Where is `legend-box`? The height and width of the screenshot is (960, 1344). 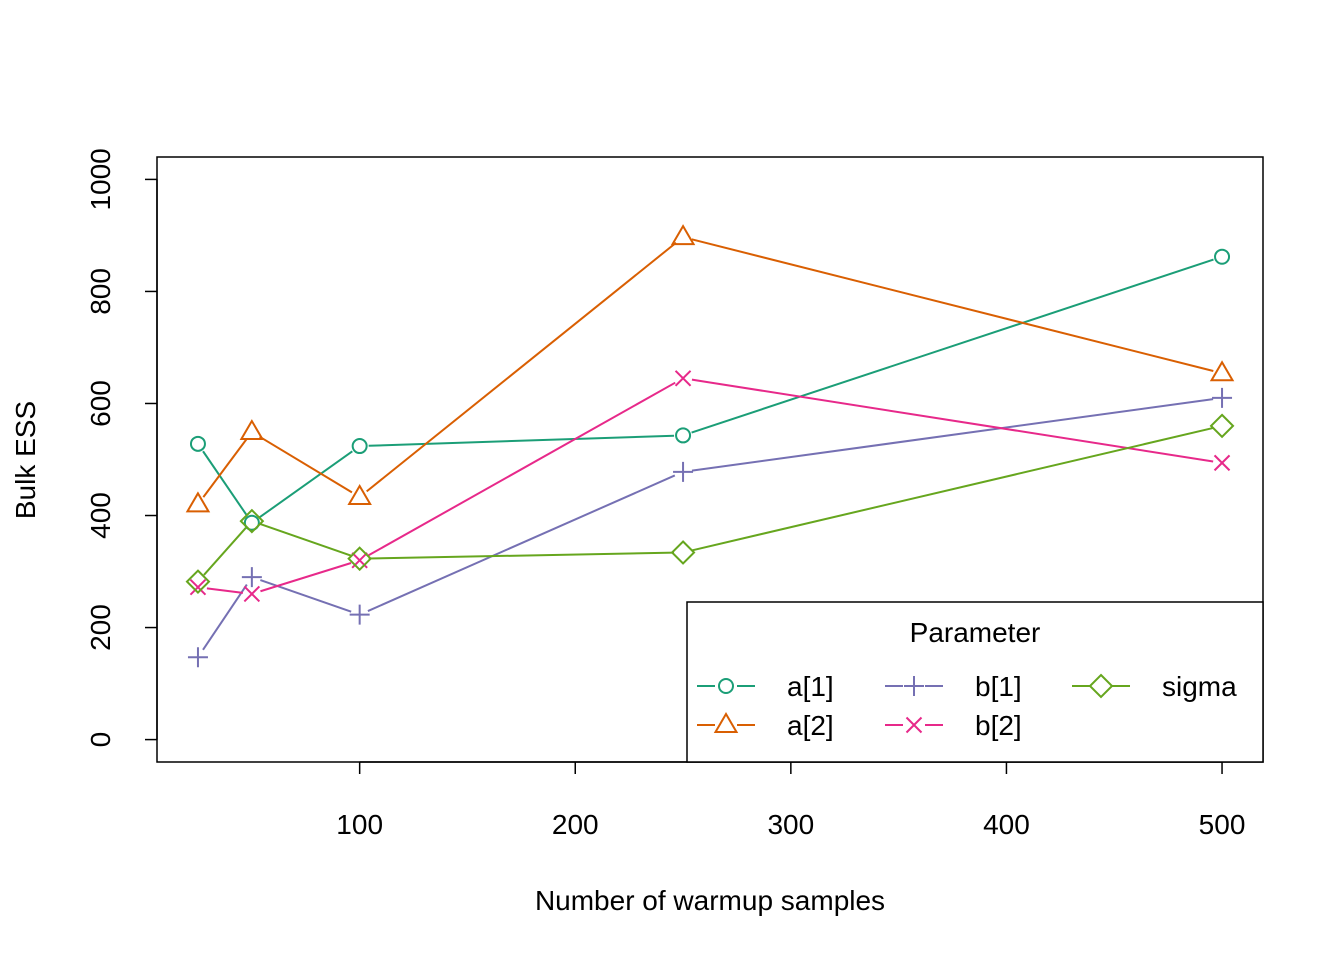
legend-box is located at coordinates (975, 682).